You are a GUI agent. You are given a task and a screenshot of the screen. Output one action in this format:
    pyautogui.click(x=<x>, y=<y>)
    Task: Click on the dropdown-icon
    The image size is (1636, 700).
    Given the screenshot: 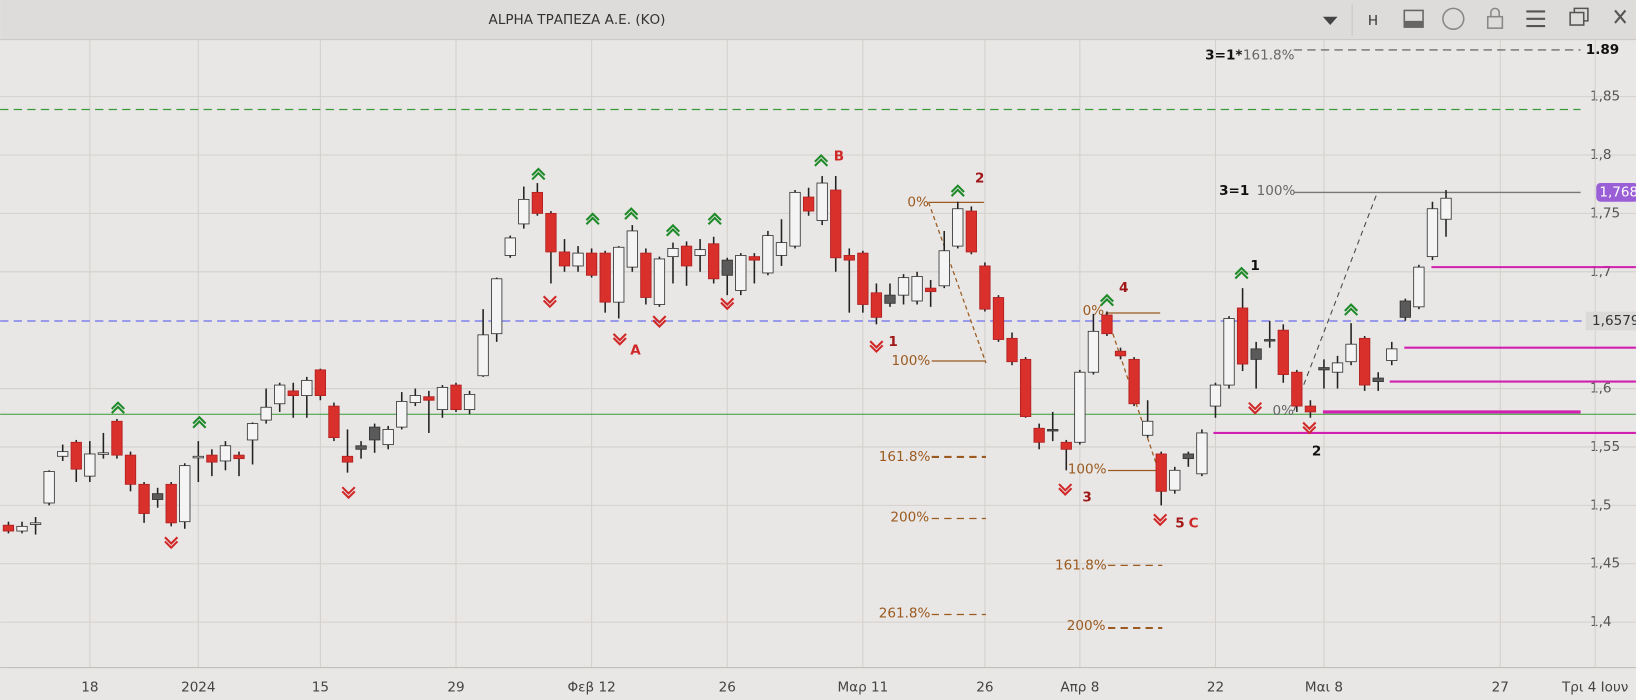 What is the action you would take?
    pyautogui.click(x=1330, y=21)
    